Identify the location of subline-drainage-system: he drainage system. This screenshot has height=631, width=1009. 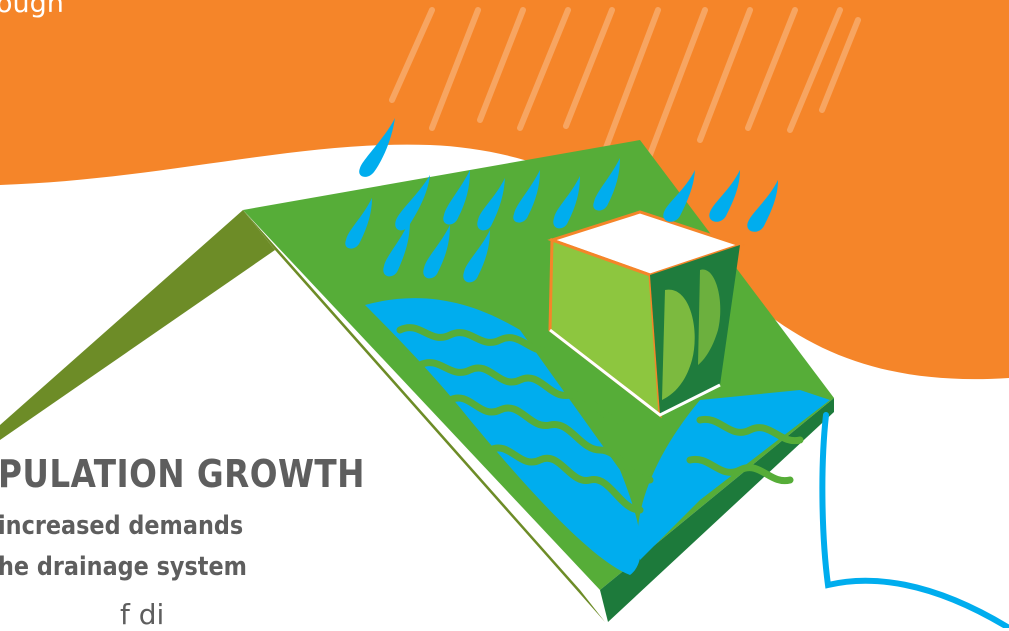
(123, 567).